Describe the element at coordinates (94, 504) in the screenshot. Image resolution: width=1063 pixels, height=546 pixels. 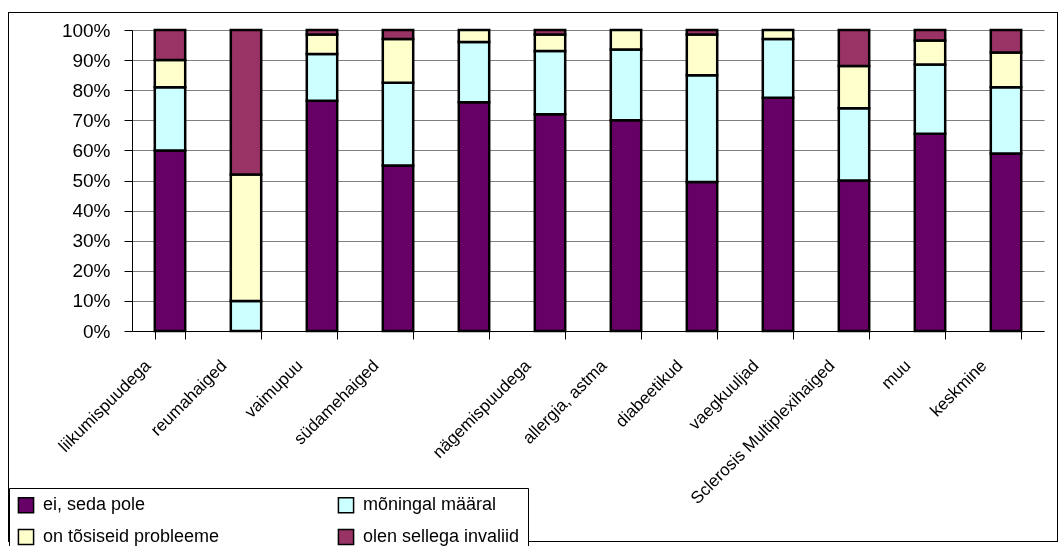
I see `legend-label: ei, seda pole` at that location.